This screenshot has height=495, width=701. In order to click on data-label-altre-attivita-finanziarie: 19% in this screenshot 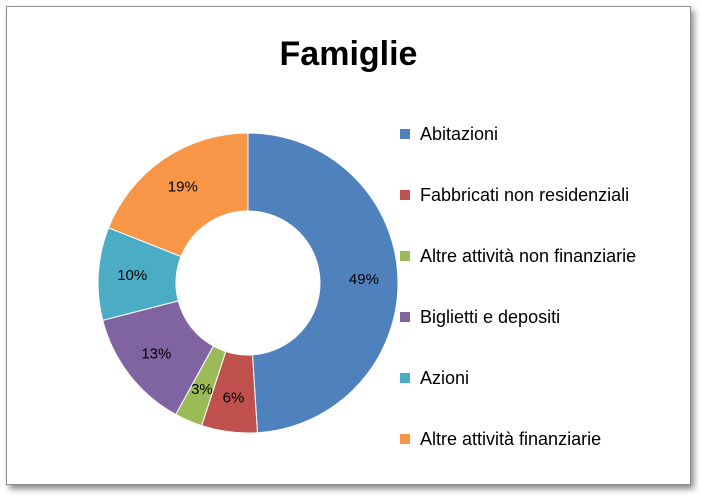, I will do `click(183, 187)`.